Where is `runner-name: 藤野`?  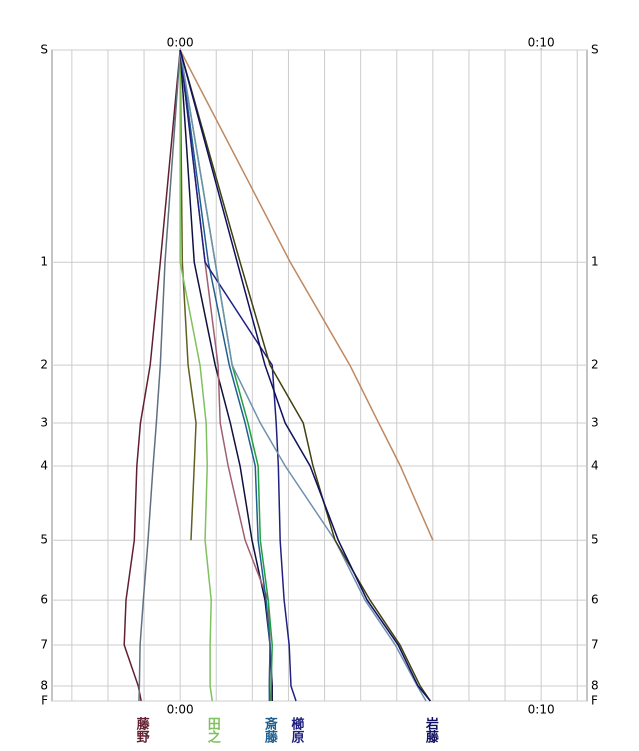 runner-name: 藤野 is located at coordinates (142, 730).